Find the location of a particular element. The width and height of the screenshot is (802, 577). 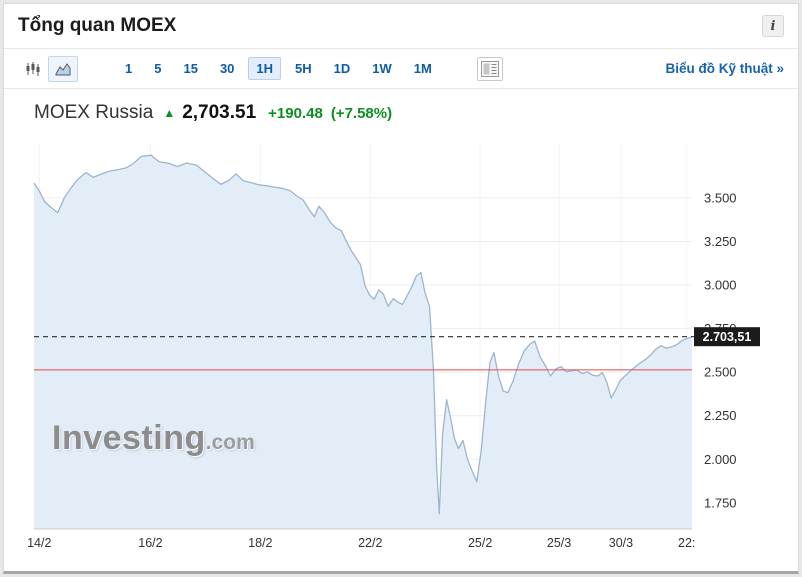

svg-text: 22: is located at coordinates (686, 543).